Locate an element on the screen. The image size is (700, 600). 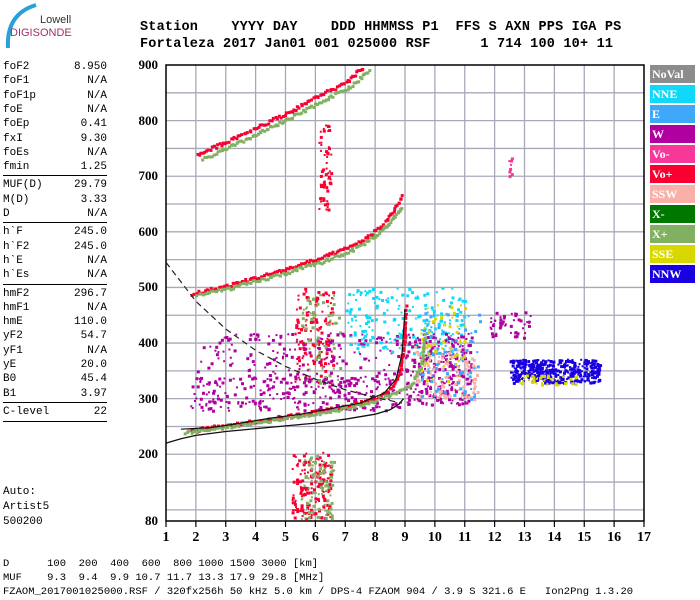
param-value: N/A is located at coordinates (97, 260).